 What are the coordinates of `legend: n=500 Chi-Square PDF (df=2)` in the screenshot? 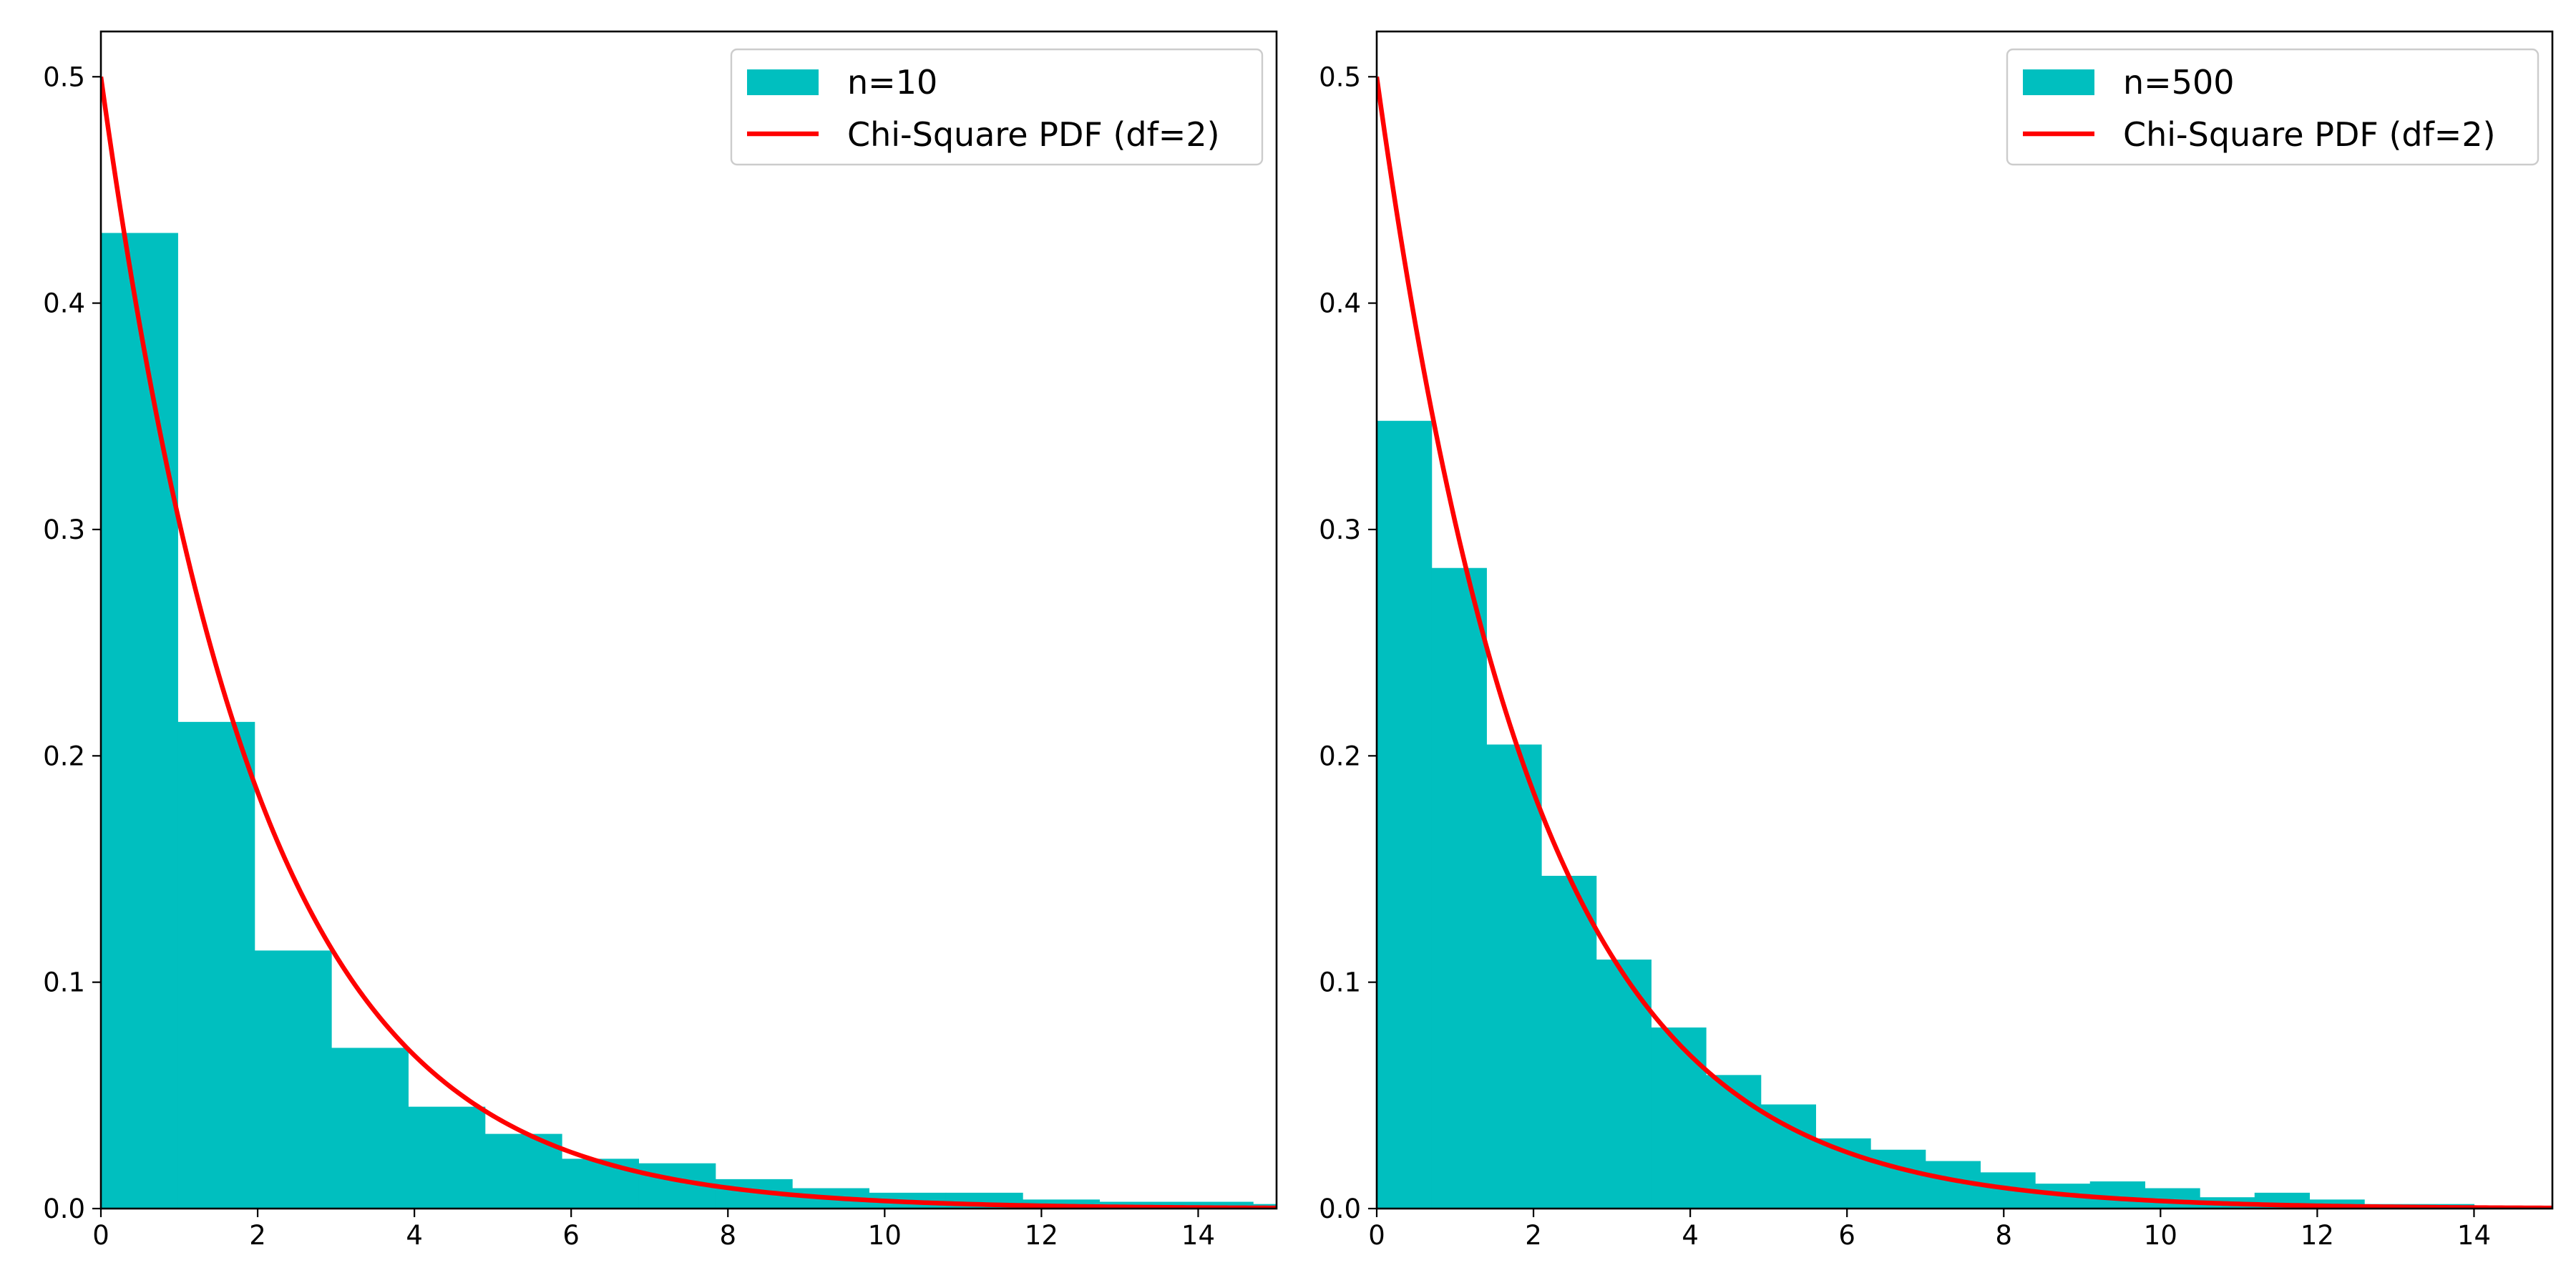 It's located at (2273, 107).